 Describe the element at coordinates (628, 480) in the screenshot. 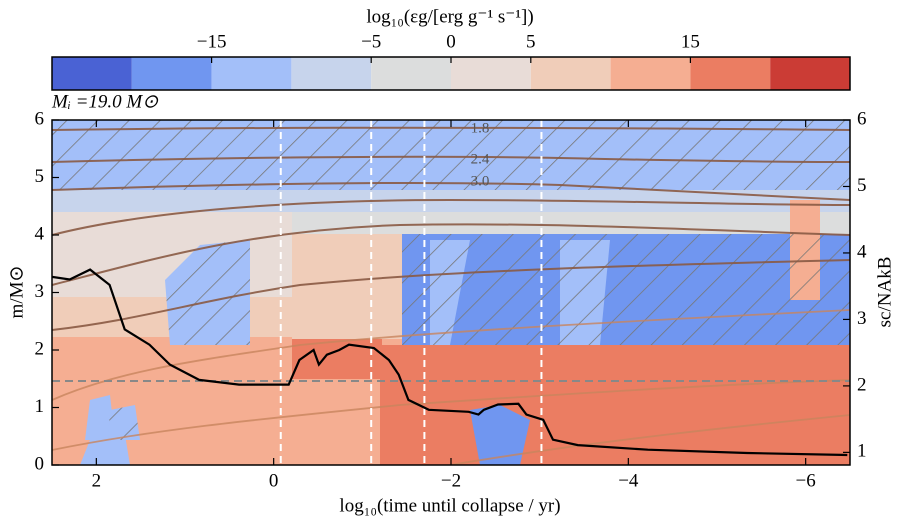

I see `x-tick-label: −4` at that location.